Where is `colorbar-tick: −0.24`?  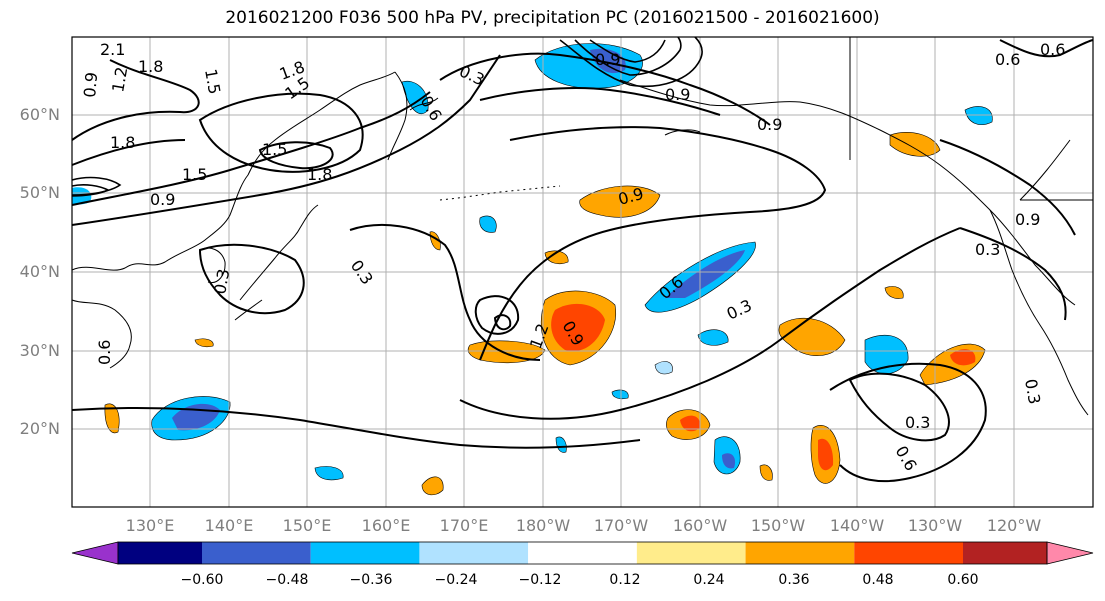 colorbar-tick: −0.24 is located at coordinates (456, 580).